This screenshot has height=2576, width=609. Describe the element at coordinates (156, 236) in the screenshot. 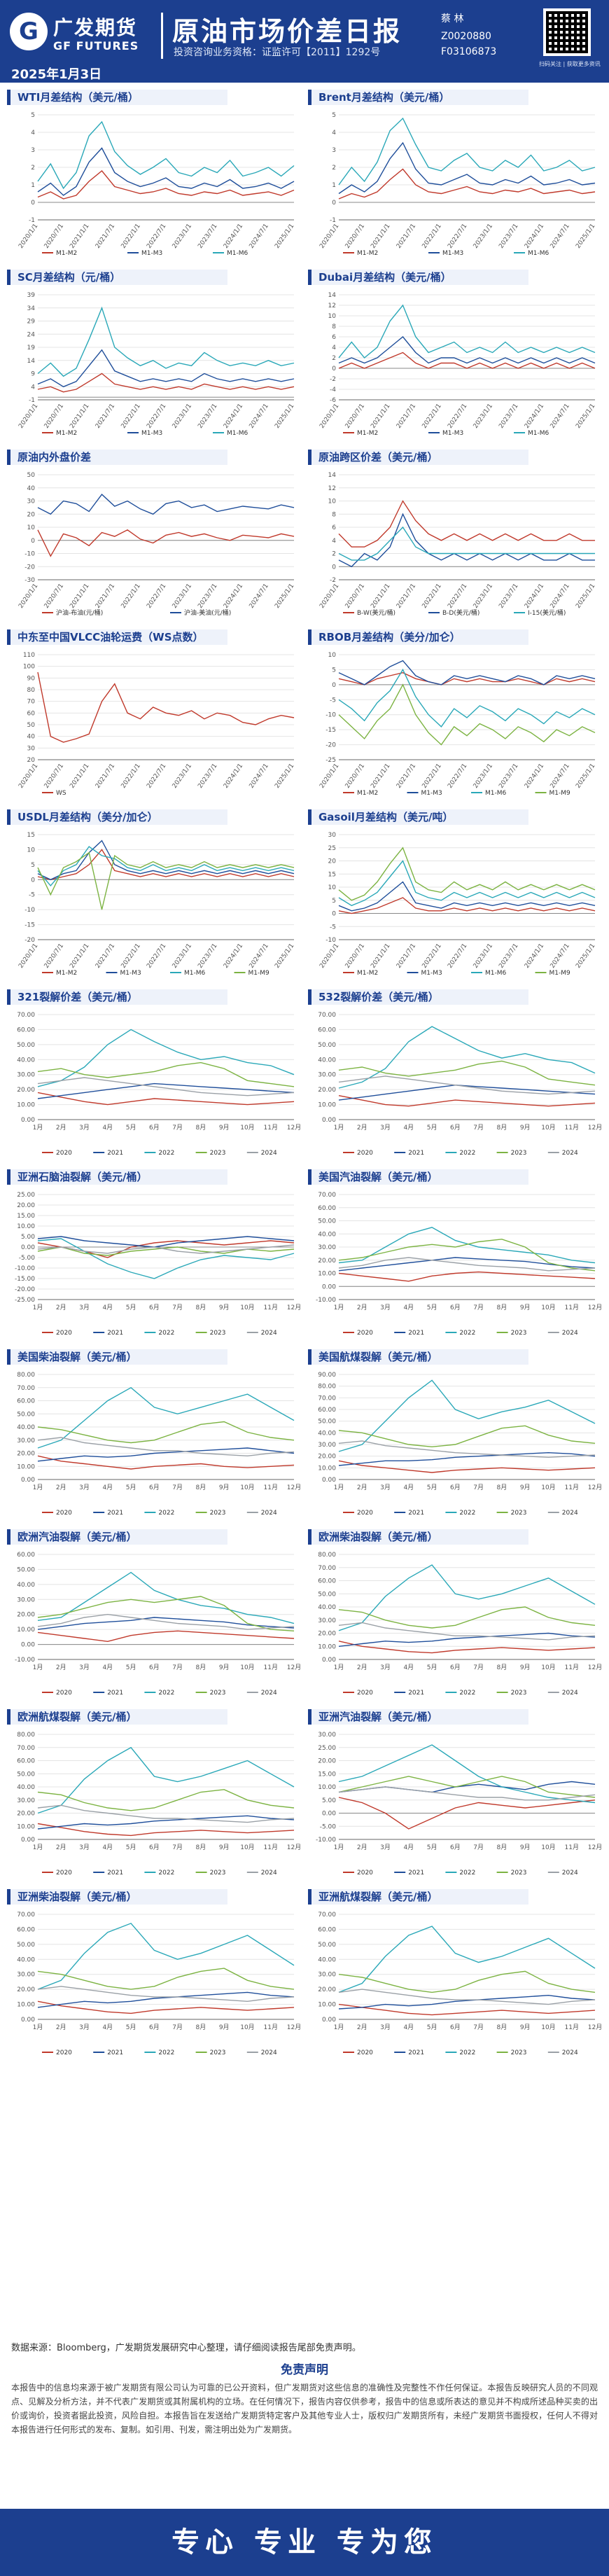

I see `x-tick-label: 2022/7/1` at that location.